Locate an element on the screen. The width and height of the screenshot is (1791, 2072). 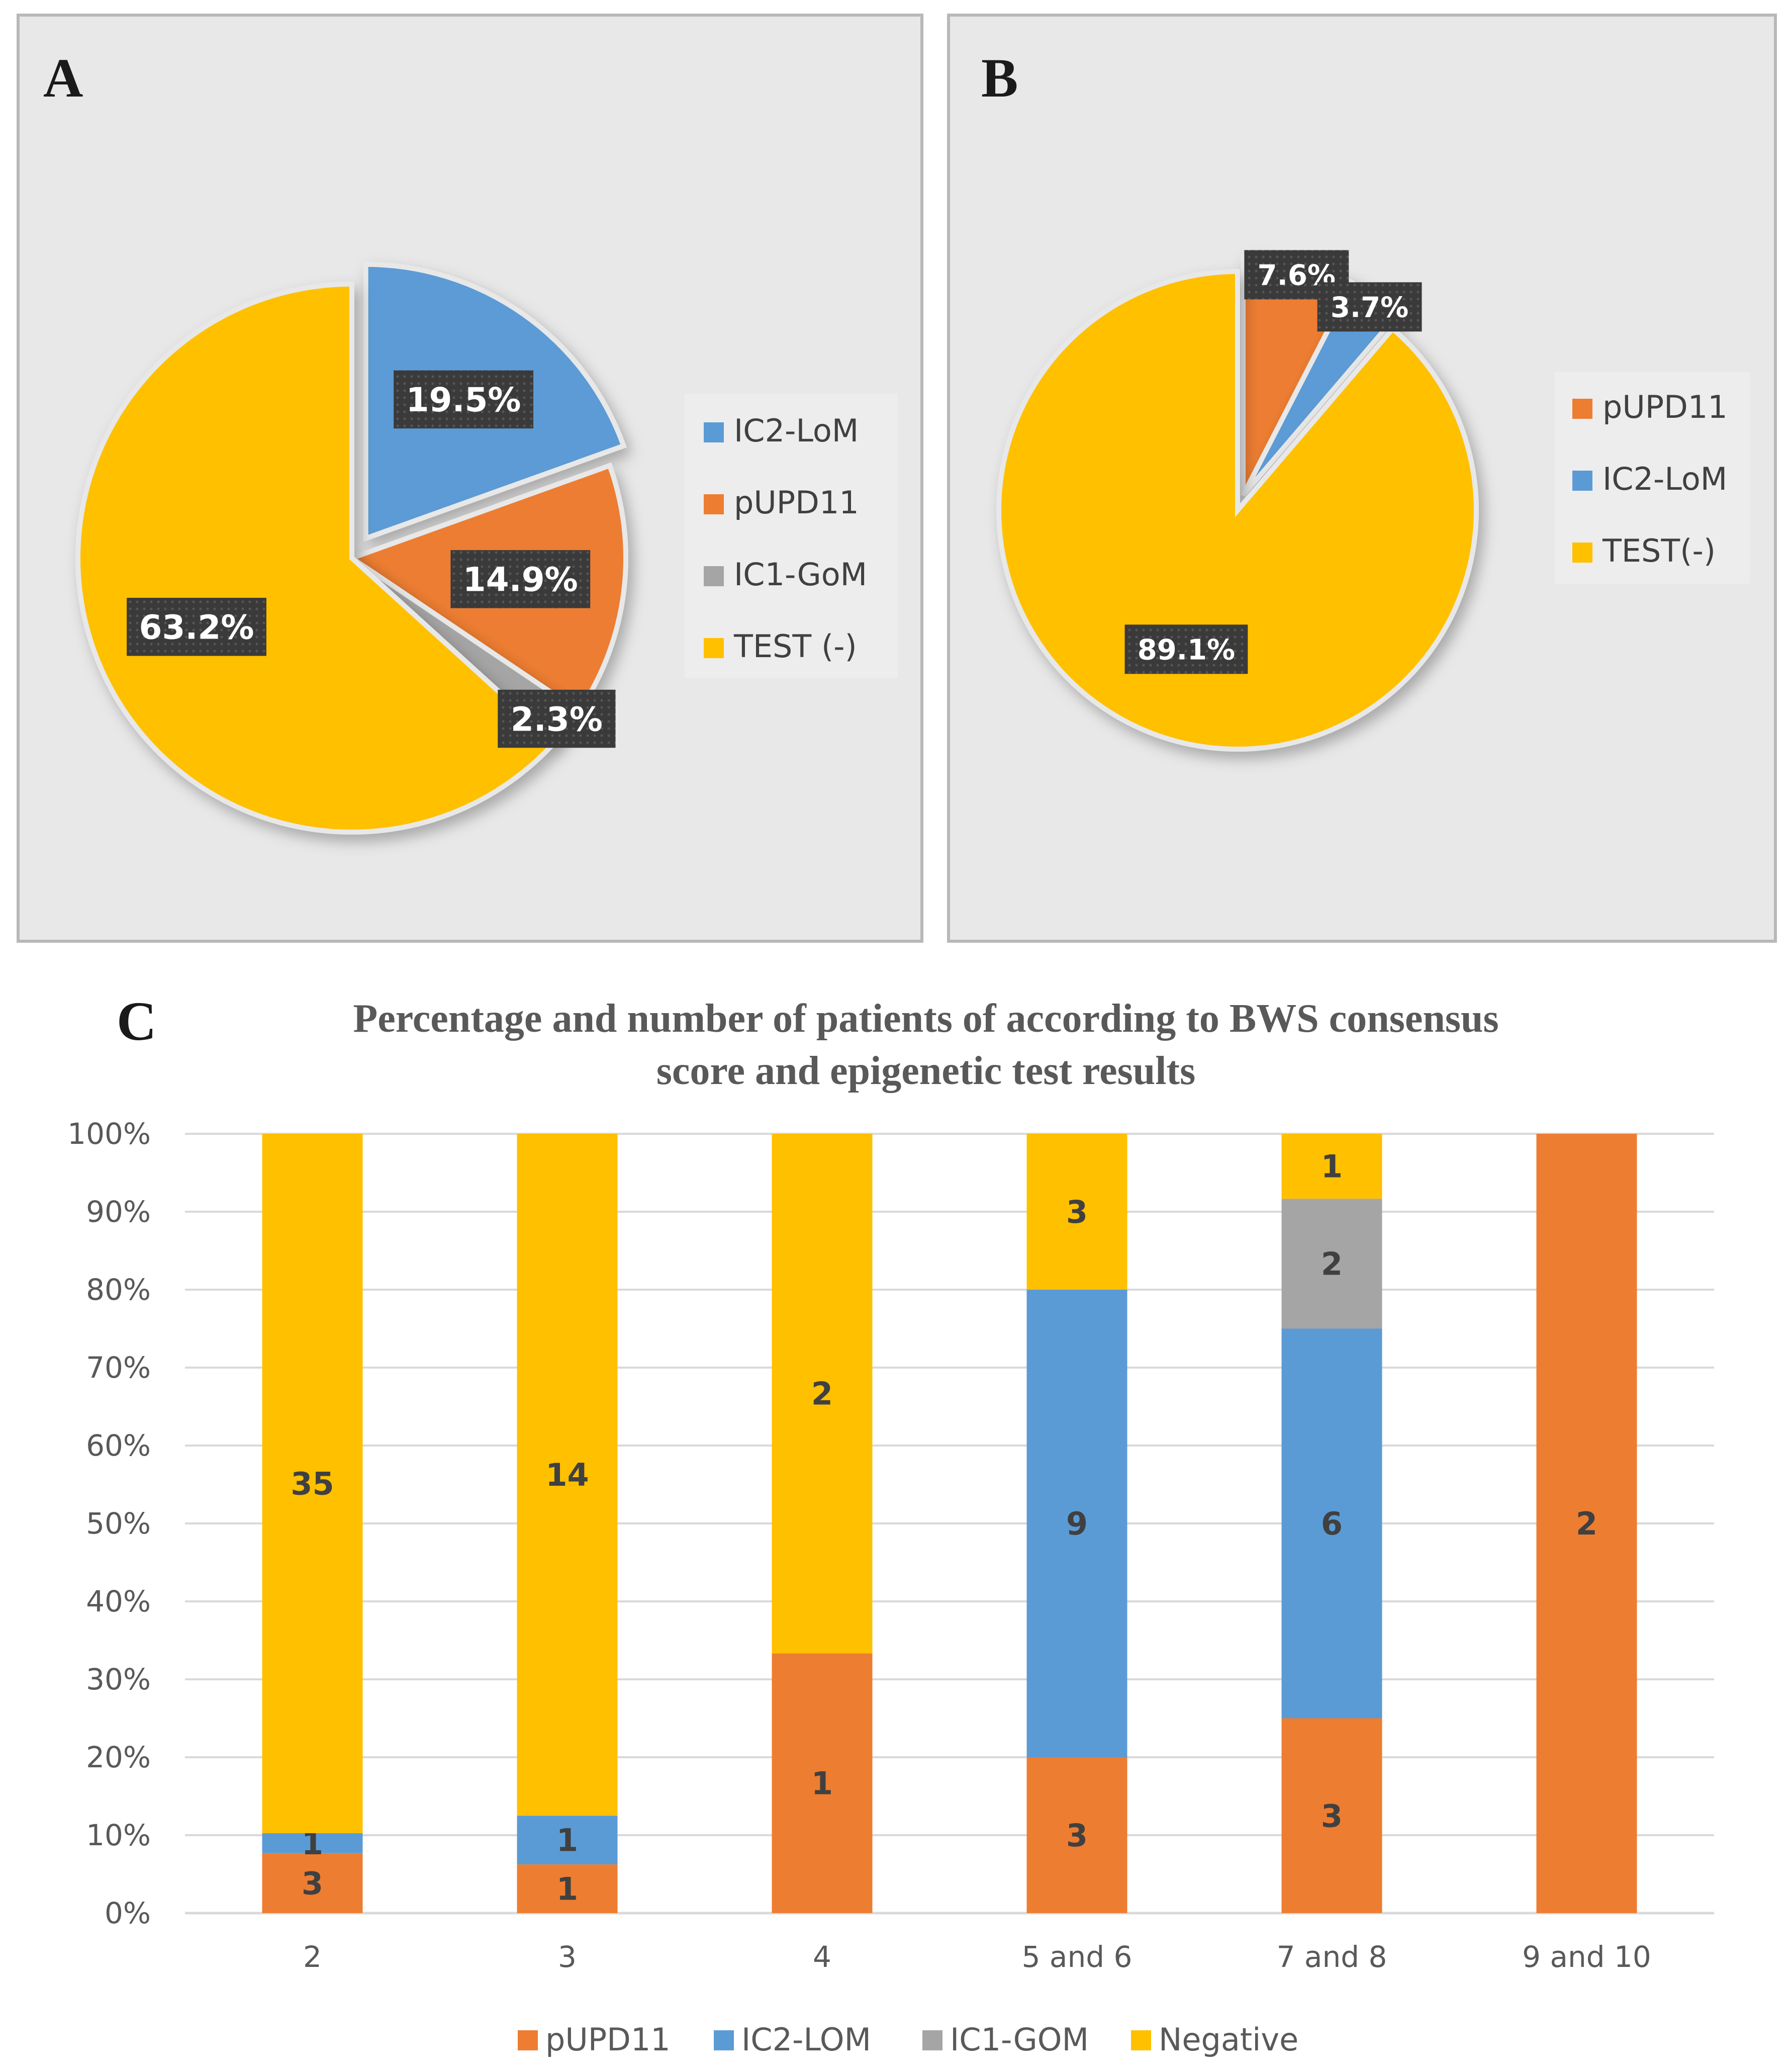
pie-label-text: 19.5% is located at coordinates (463, 400).